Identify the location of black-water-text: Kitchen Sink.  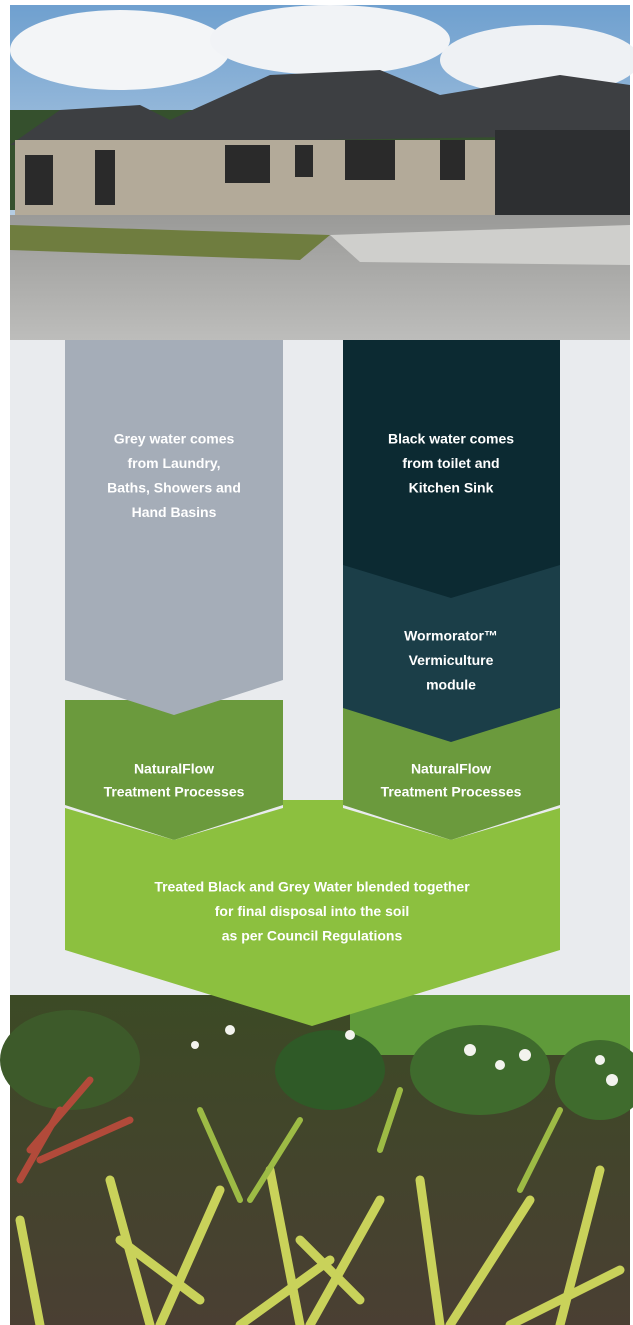
(451, 488).